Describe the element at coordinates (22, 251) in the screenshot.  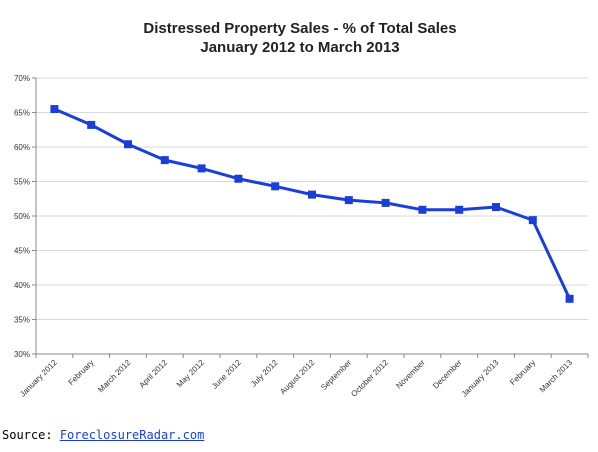
I see `y-tick-label: 45%` at that location.